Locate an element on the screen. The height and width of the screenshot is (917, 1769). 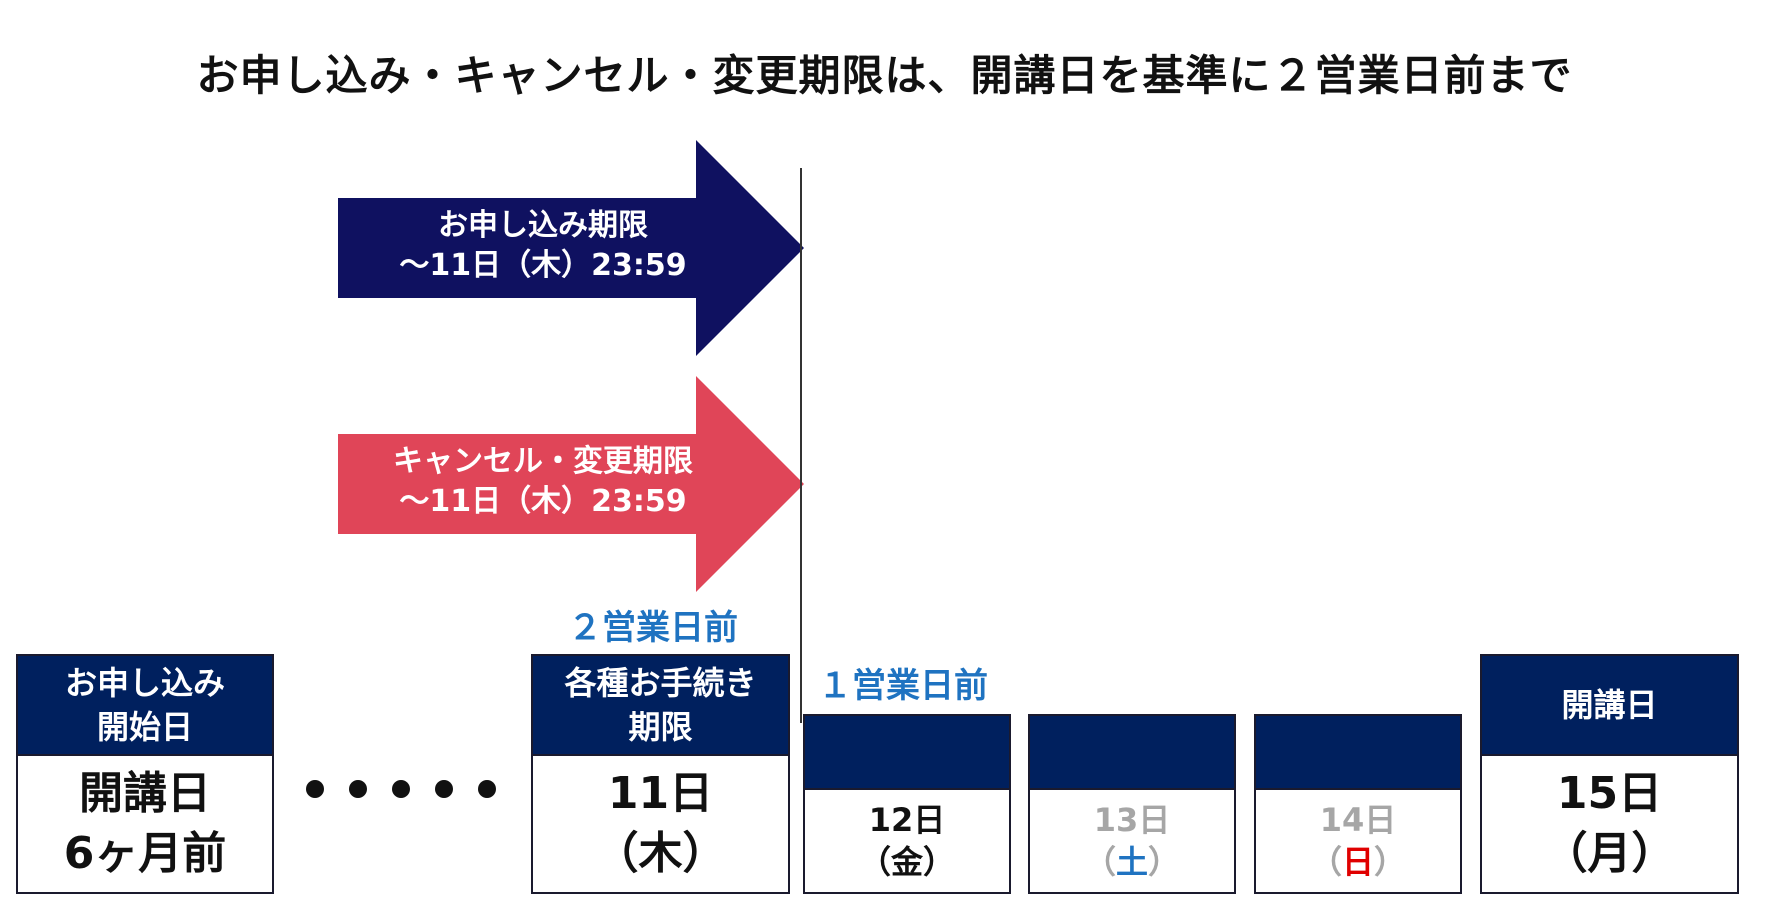
arrow-label-line1: お申し込み期限 is located at coordinates (543, 225).